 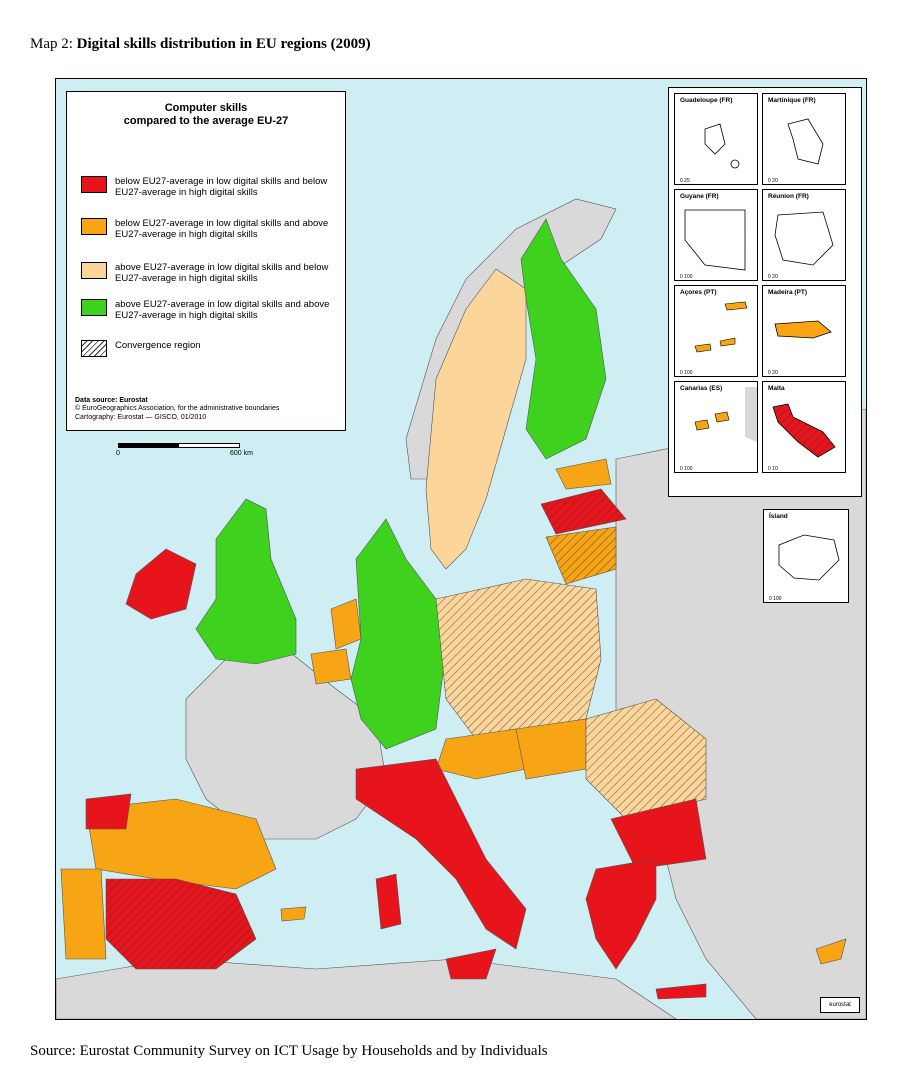 What do you see at coordinates (646, 759) in the screenshot?
I see `romania-hatch` at bounding box center [646, 759].